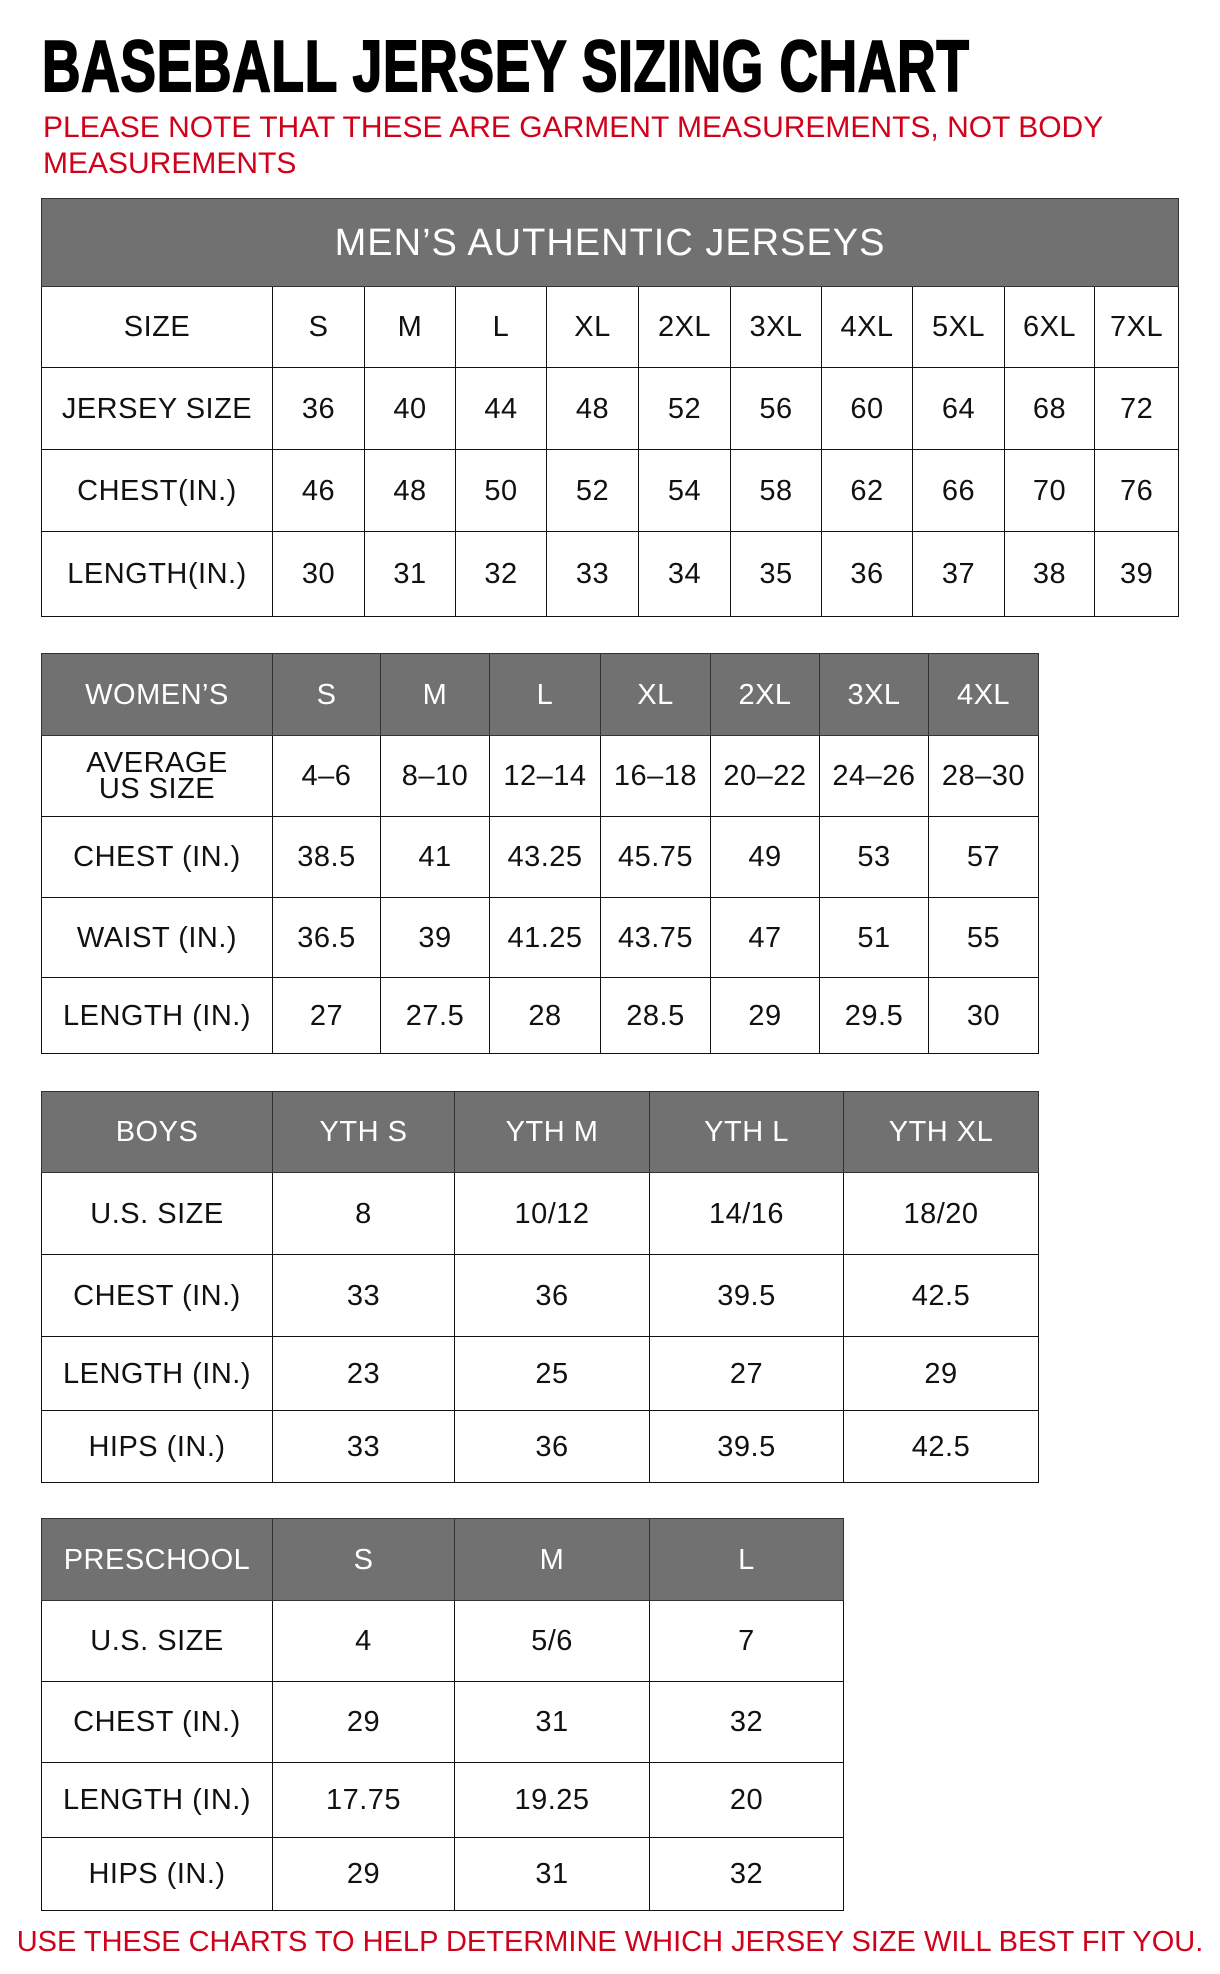 The height and width of the screenshot is (1974, 1220). What do you see at coordinates (776, 574) in the screenshot?
I see `measurement-cell: 35` at bounding box center [776, 574].